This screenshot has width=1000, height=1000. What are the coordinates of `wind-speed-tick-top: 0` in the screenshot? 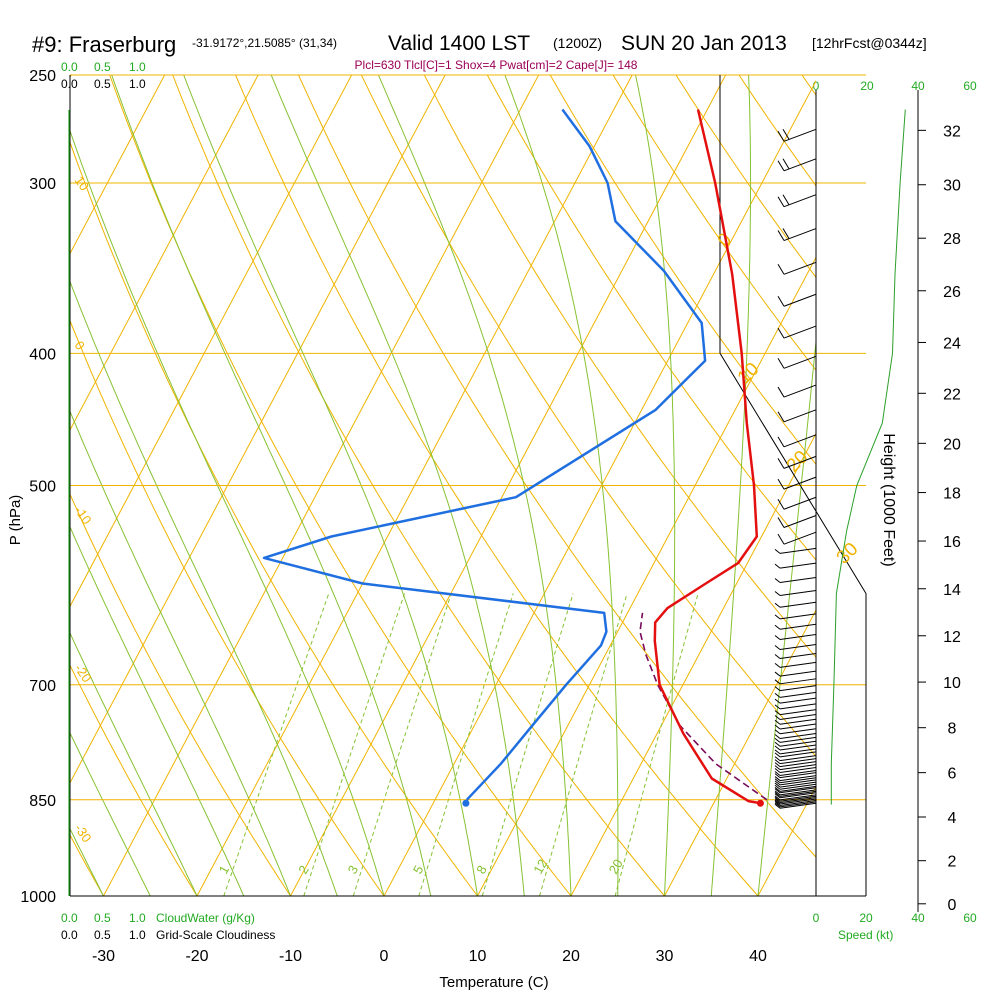 It's located at (816, 86).